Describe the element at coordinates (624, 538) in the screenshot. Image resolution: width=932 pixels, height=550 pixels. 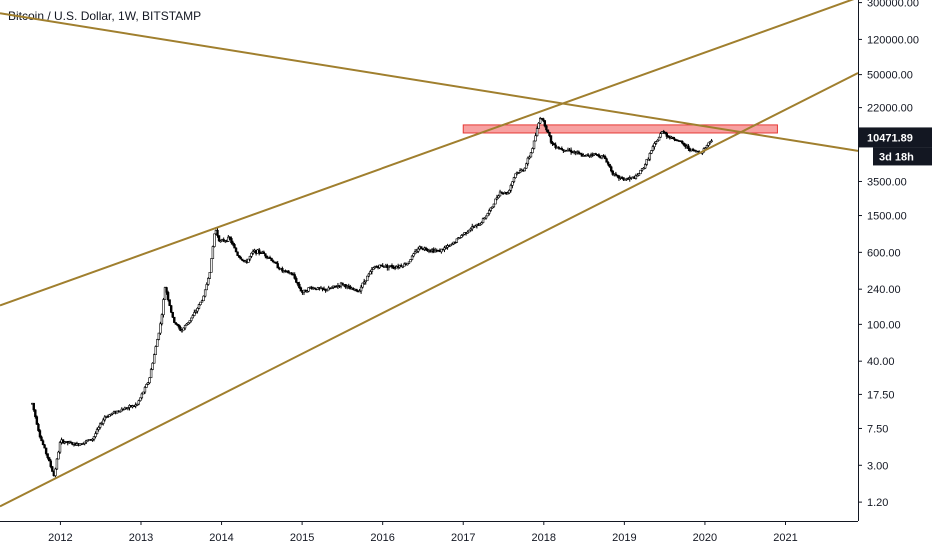
I see `x-tick-label: 2019` at that location.